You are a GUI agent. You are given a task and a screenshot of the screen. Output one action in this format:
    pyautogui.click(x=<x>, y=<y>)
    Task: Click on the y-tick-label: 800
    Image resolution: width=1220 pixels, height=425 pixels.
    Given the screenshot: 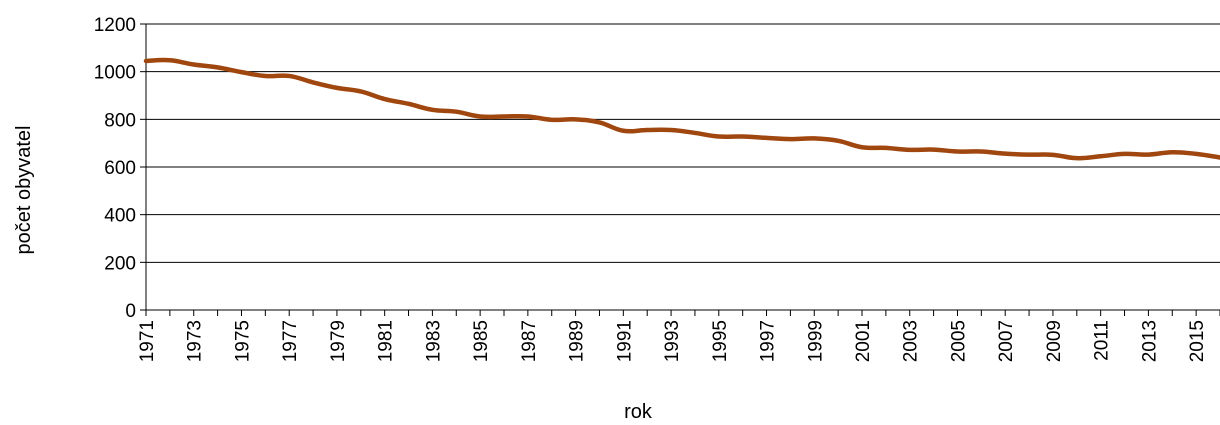 What is the action you would take?
    pyautogui.click(x=120, y=120)
    